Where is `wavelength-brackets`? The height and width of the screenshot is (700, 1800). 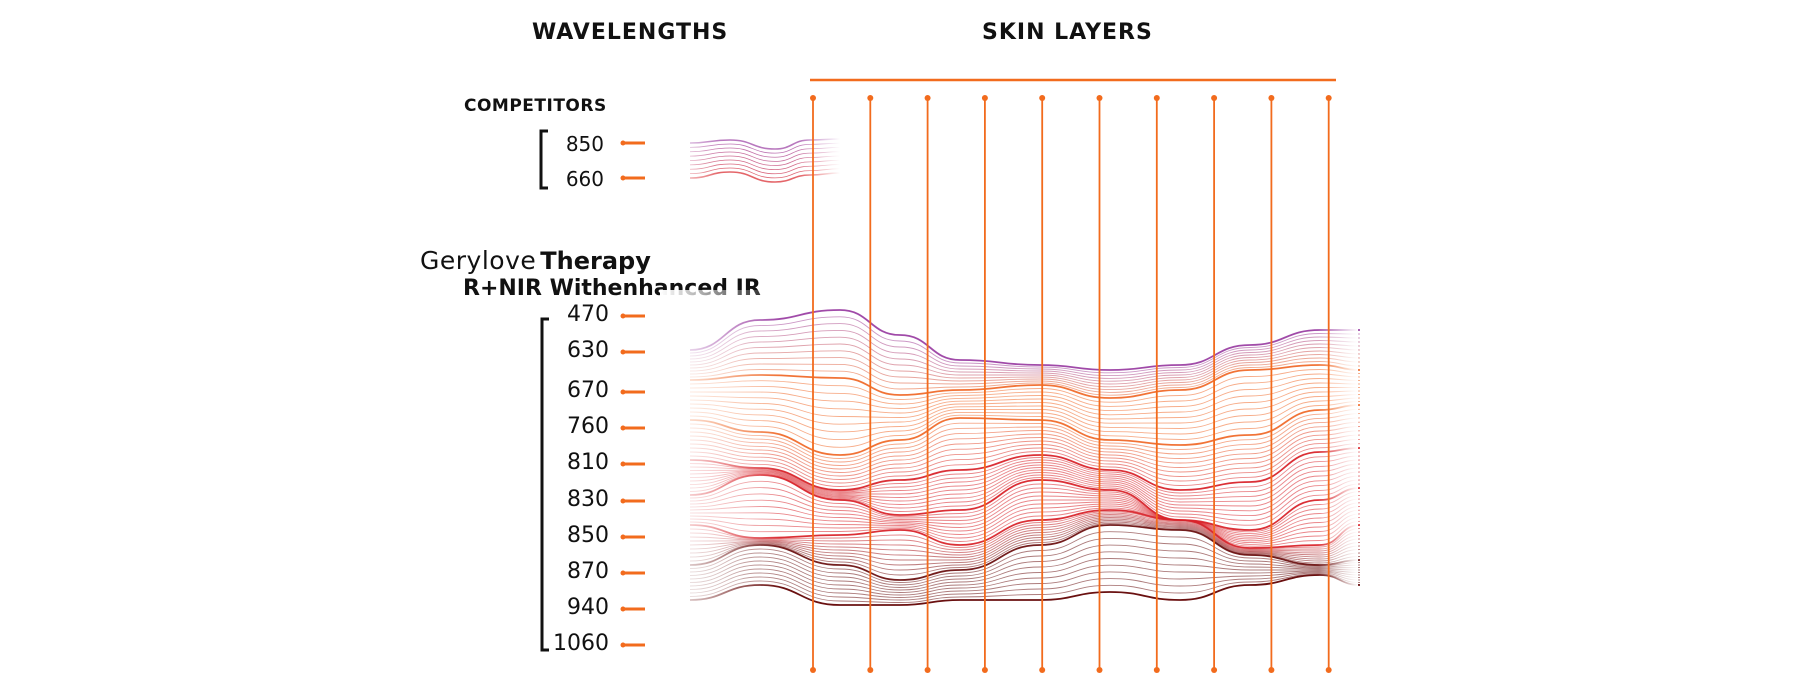 wavelength-brackets is located at coordinates (544, 390).